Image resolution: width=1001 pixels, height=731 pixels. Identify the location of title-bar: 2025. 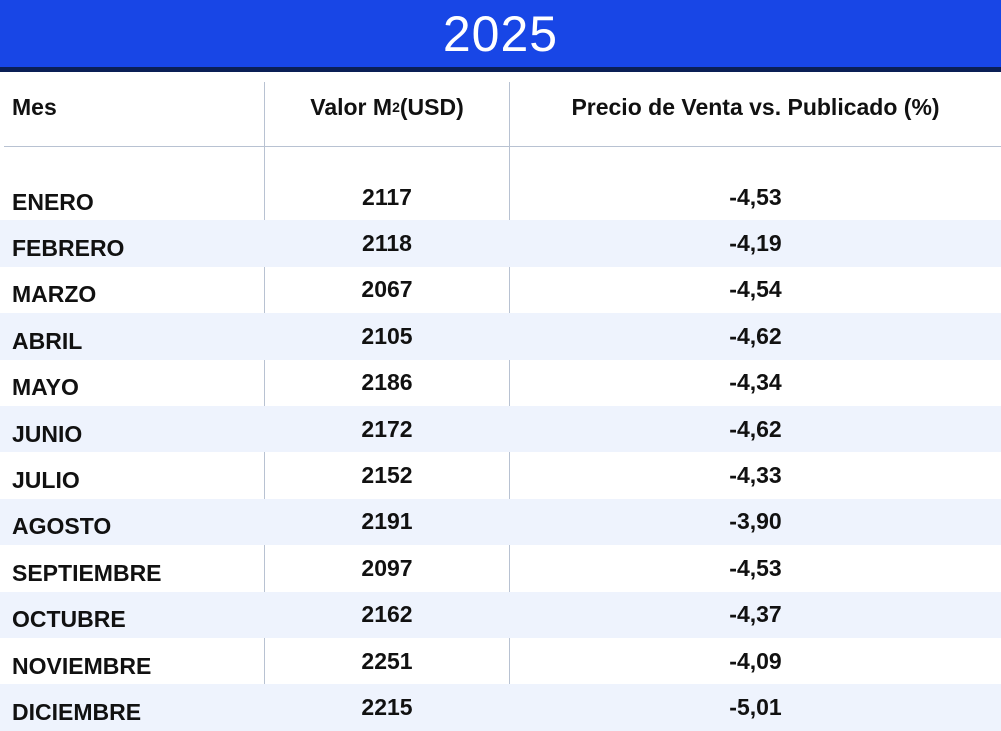
(500, 36).